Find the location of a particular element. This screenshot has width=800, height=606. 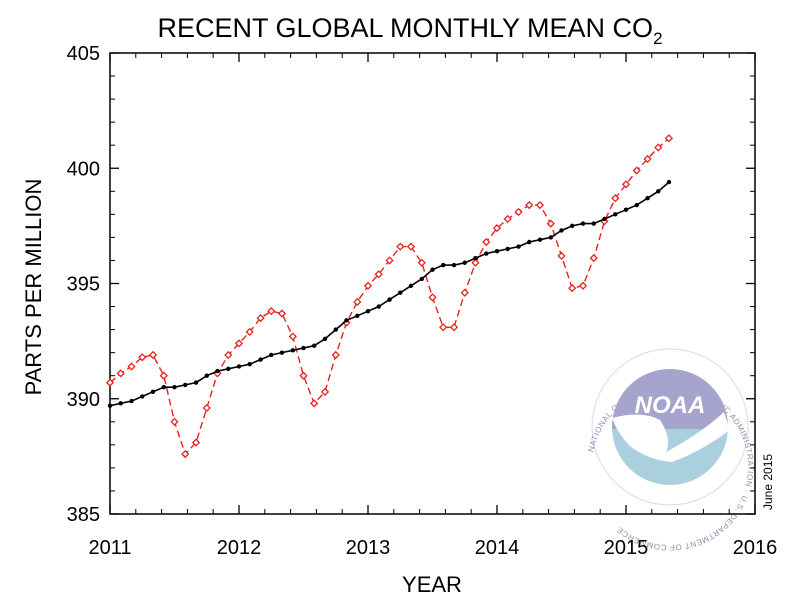

x-tick-label: 2013 is located at coordinates (368, 548).